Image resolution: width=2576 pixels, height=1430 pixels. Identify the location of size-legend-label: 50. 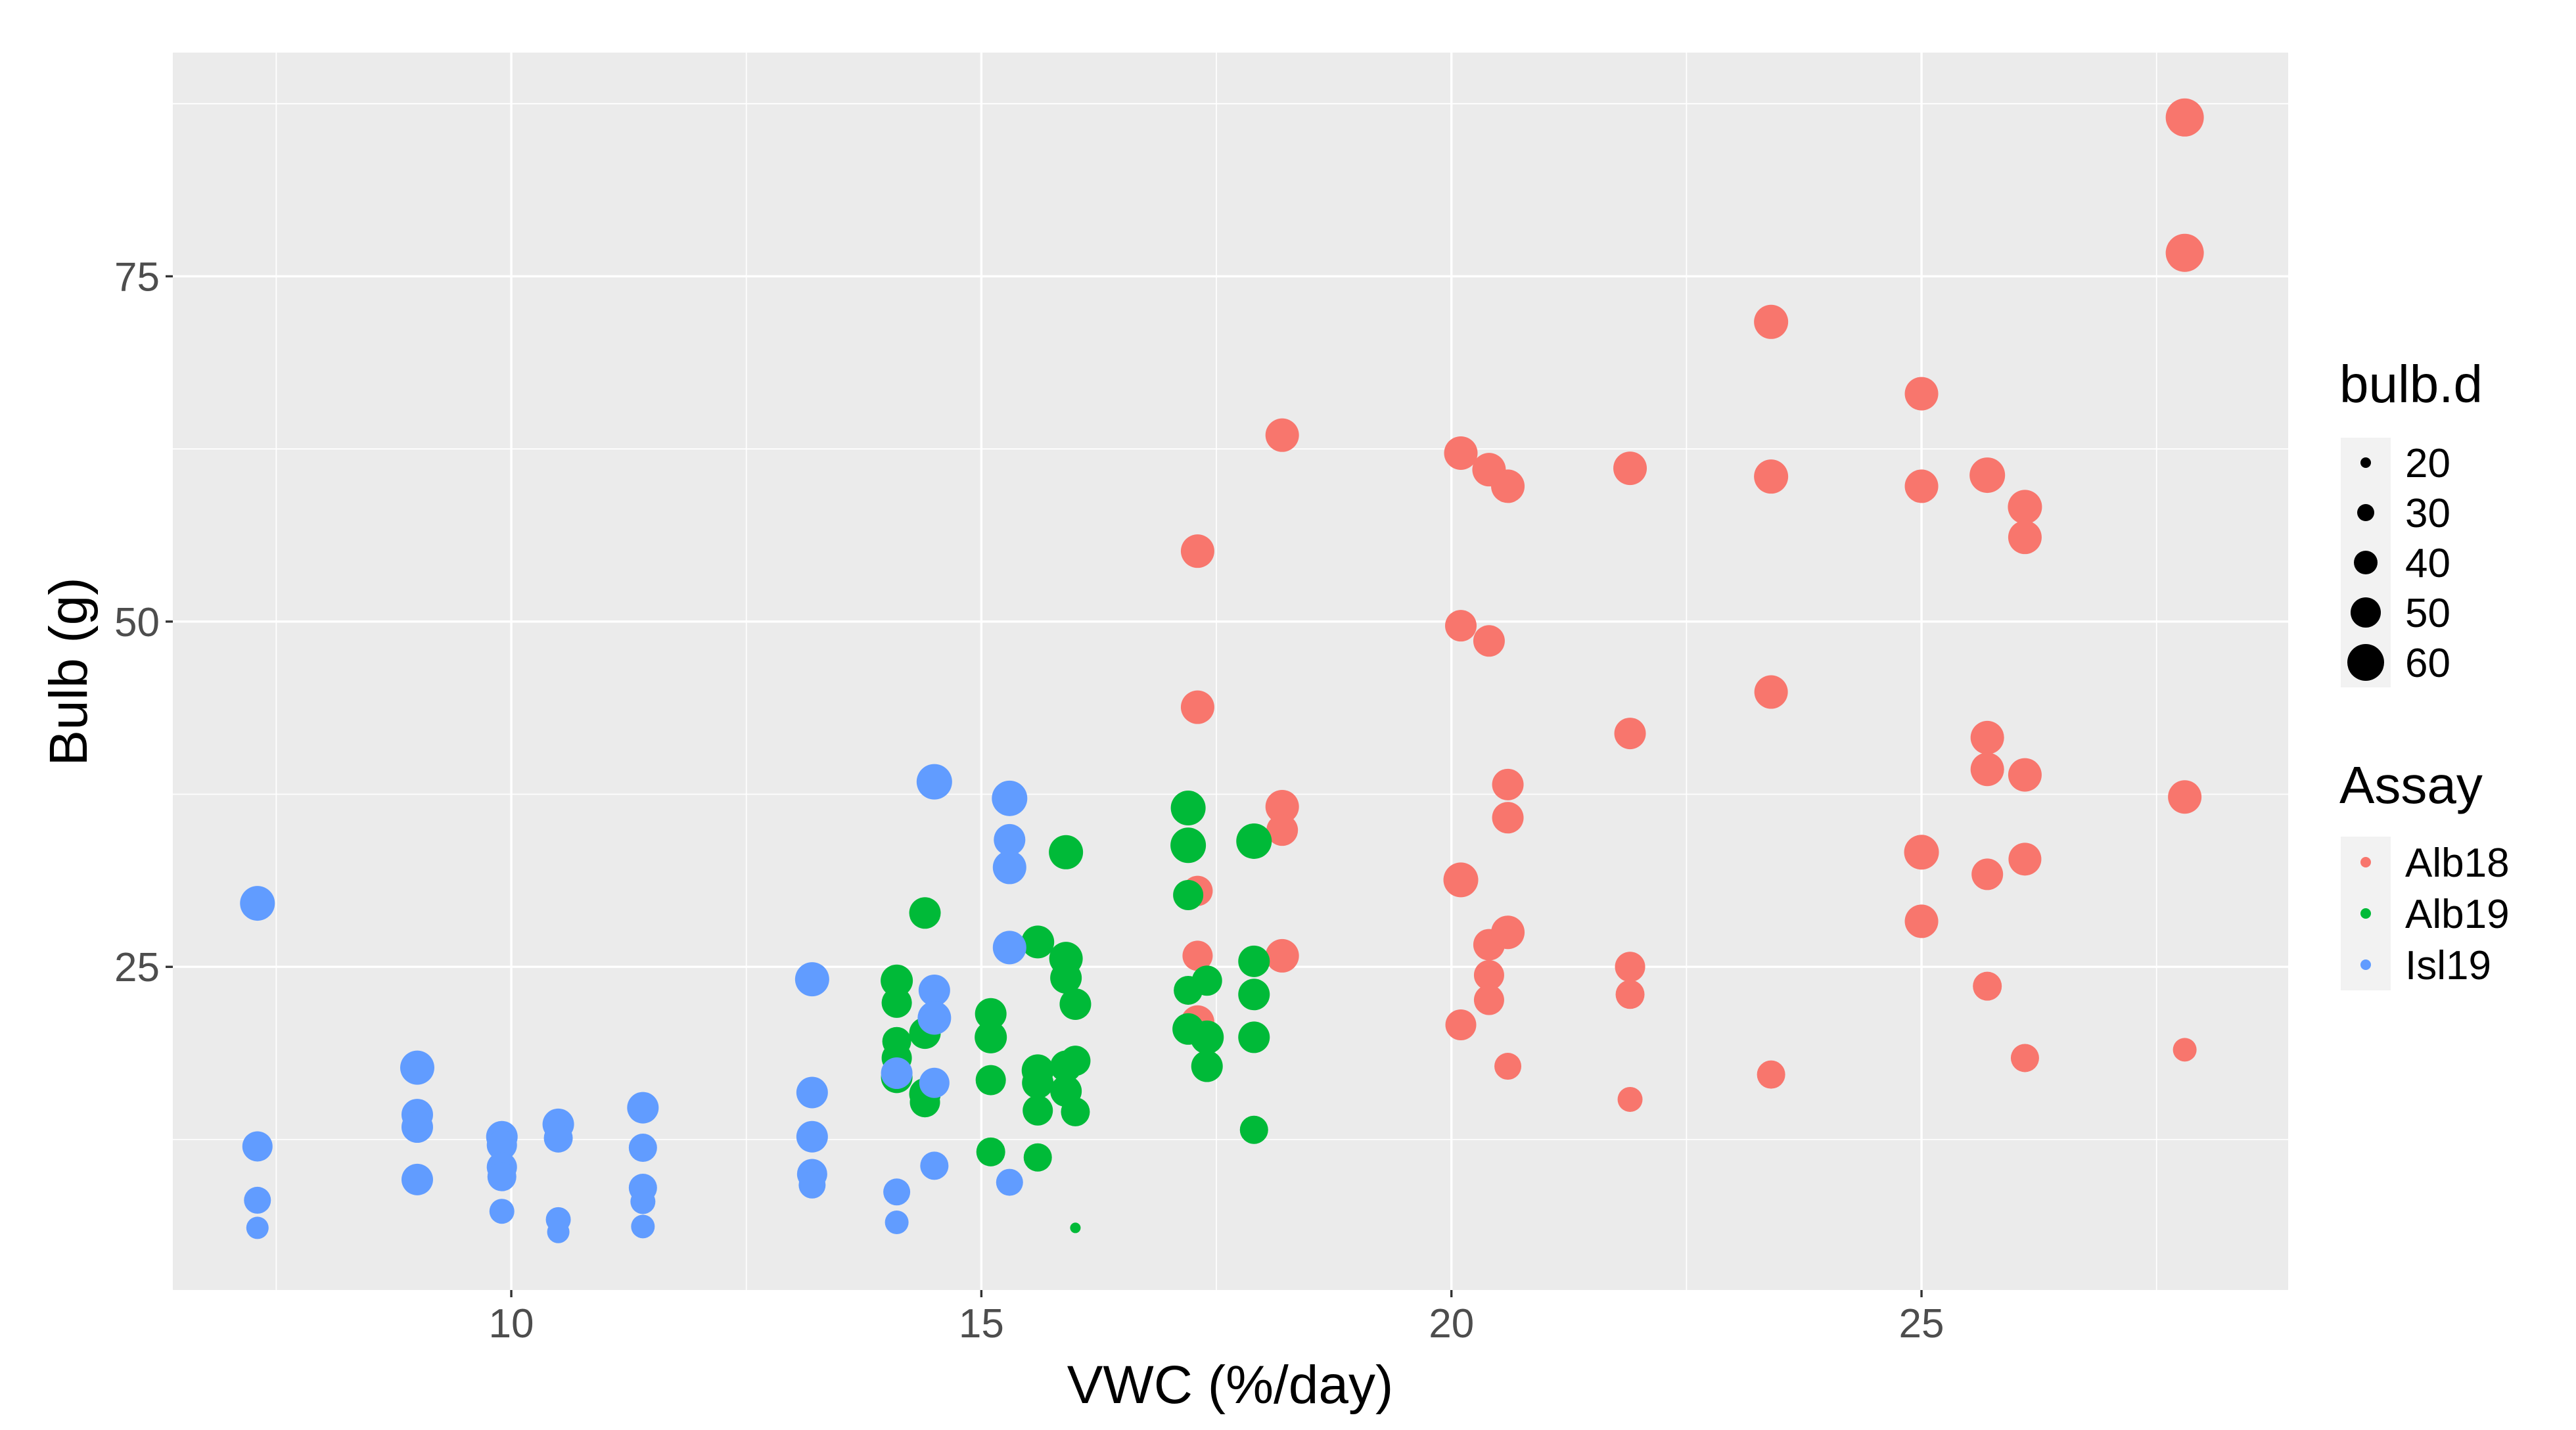
(2427, 613).